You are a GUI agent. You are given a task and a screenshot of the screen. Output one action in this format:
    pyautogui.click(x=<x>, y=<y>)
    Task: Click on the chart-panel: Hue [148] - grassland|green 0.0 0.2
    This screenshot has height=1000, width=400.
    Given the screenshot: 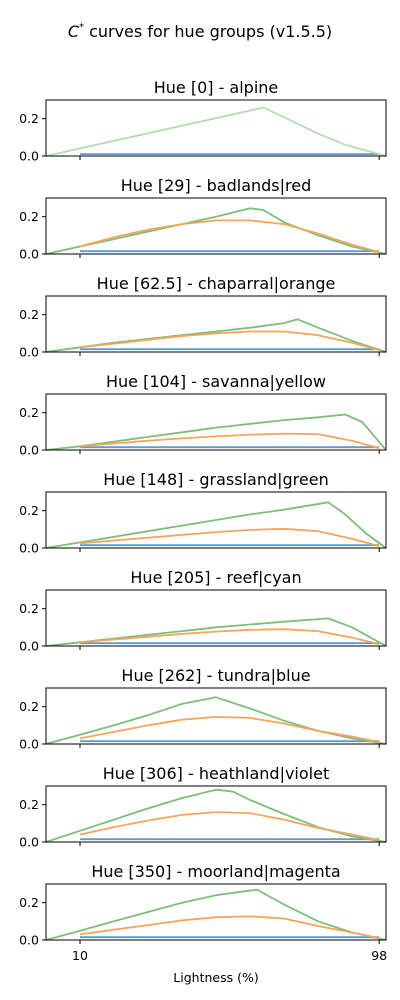 What is the action you would take?
    pyautogui.click(x=203, y=513)
    